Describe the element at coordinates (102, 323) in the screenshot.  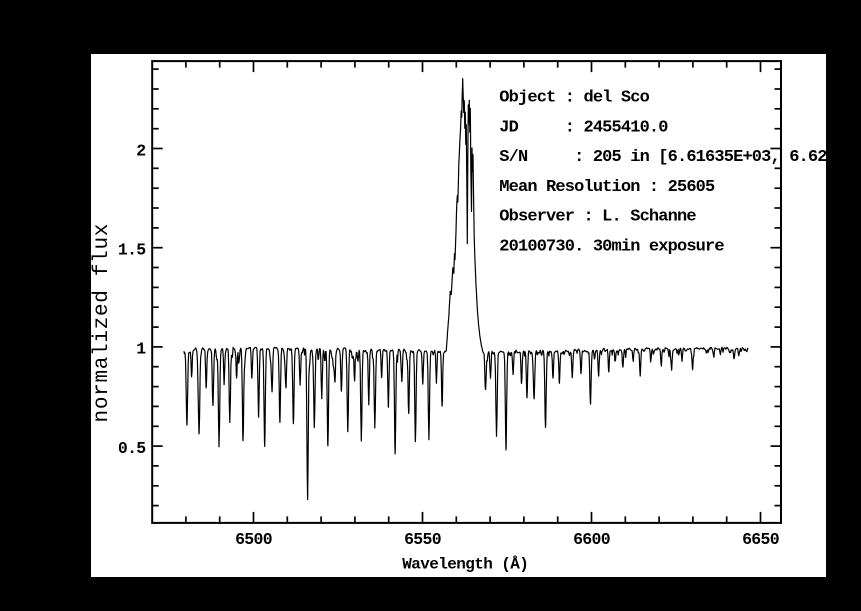
I see `svg-text: normalized flux` at that location.